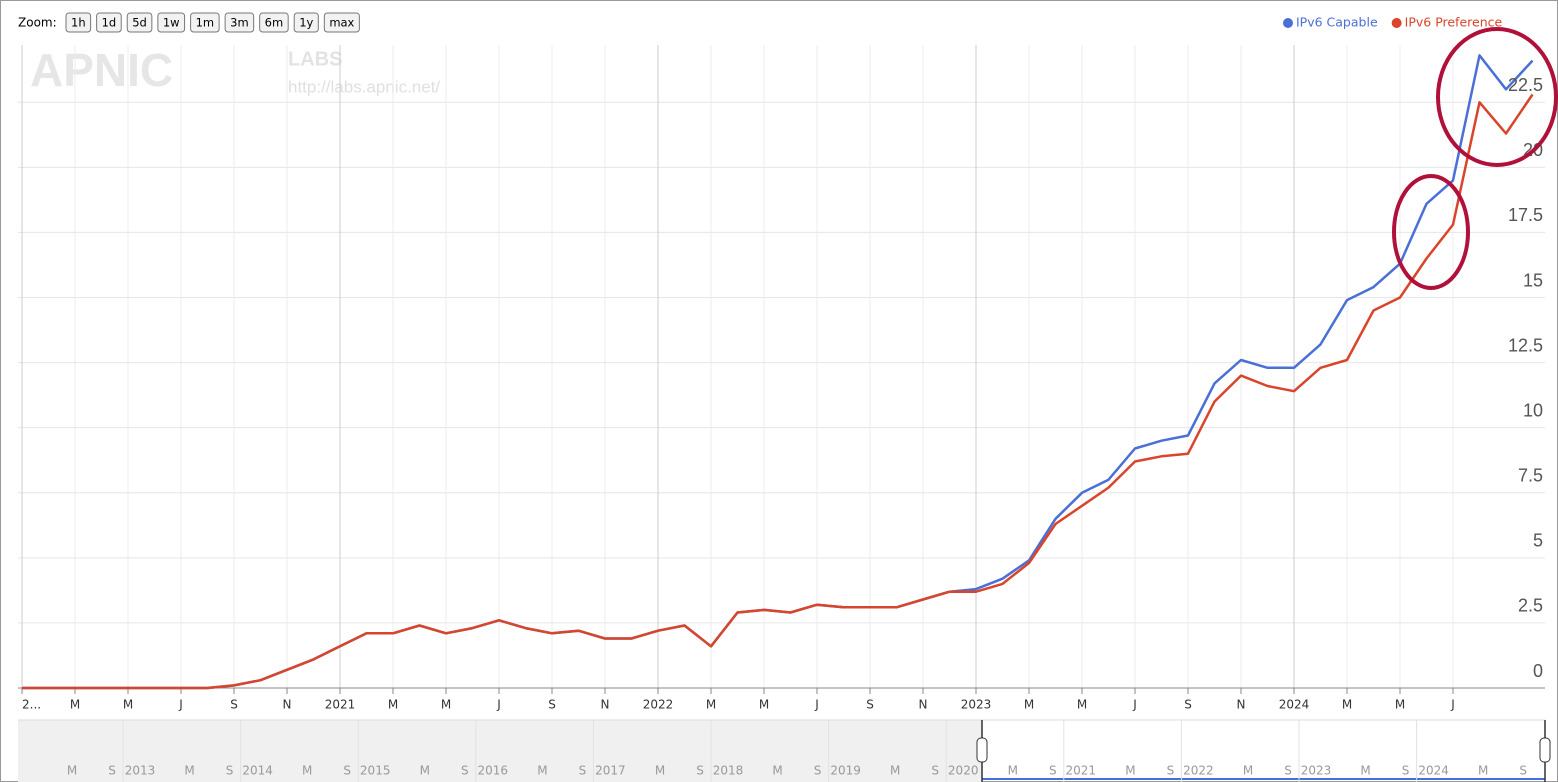 The height and width of the screenshot is (782, 1558). I want to click on zoom-button: 1w, so click(171, 22).